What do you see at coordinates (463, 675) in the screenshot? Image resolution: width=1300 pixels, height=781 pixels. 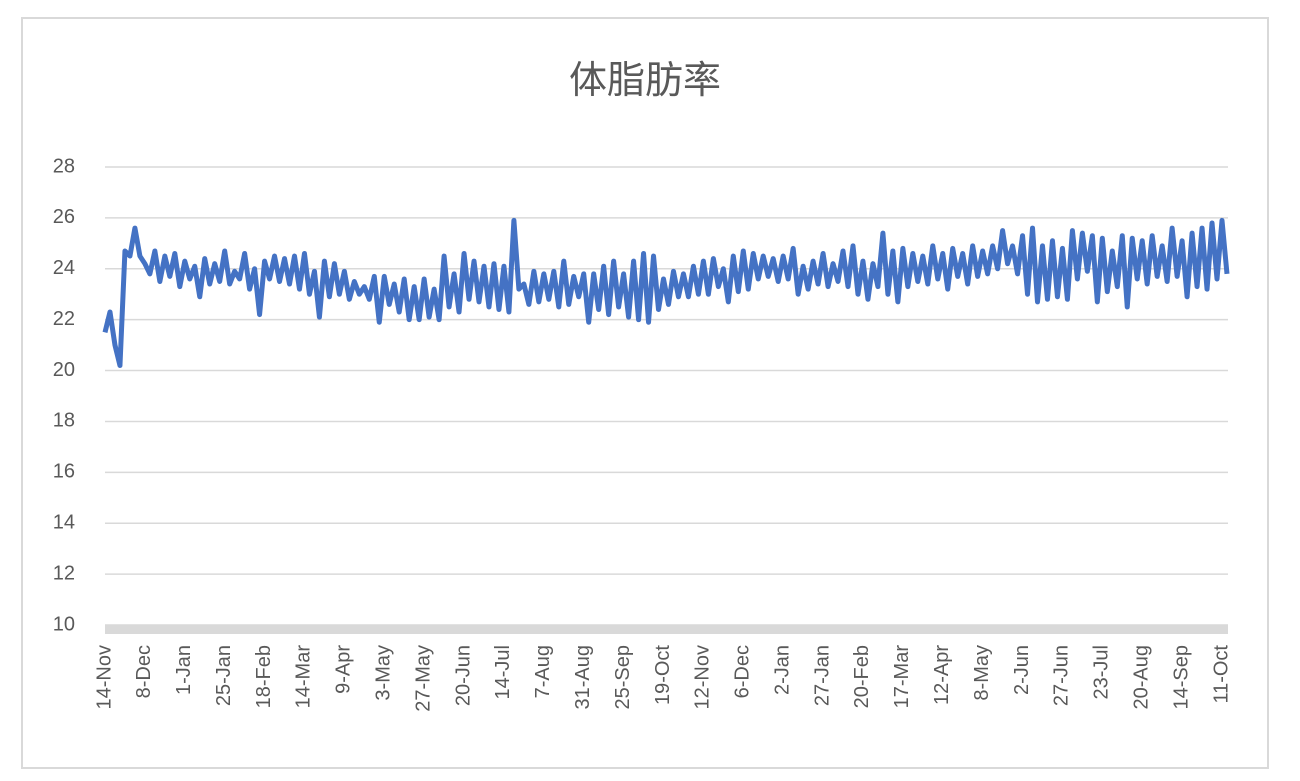 I see `x-tick-label: 20-Jun` at bounding box center [463, 675].